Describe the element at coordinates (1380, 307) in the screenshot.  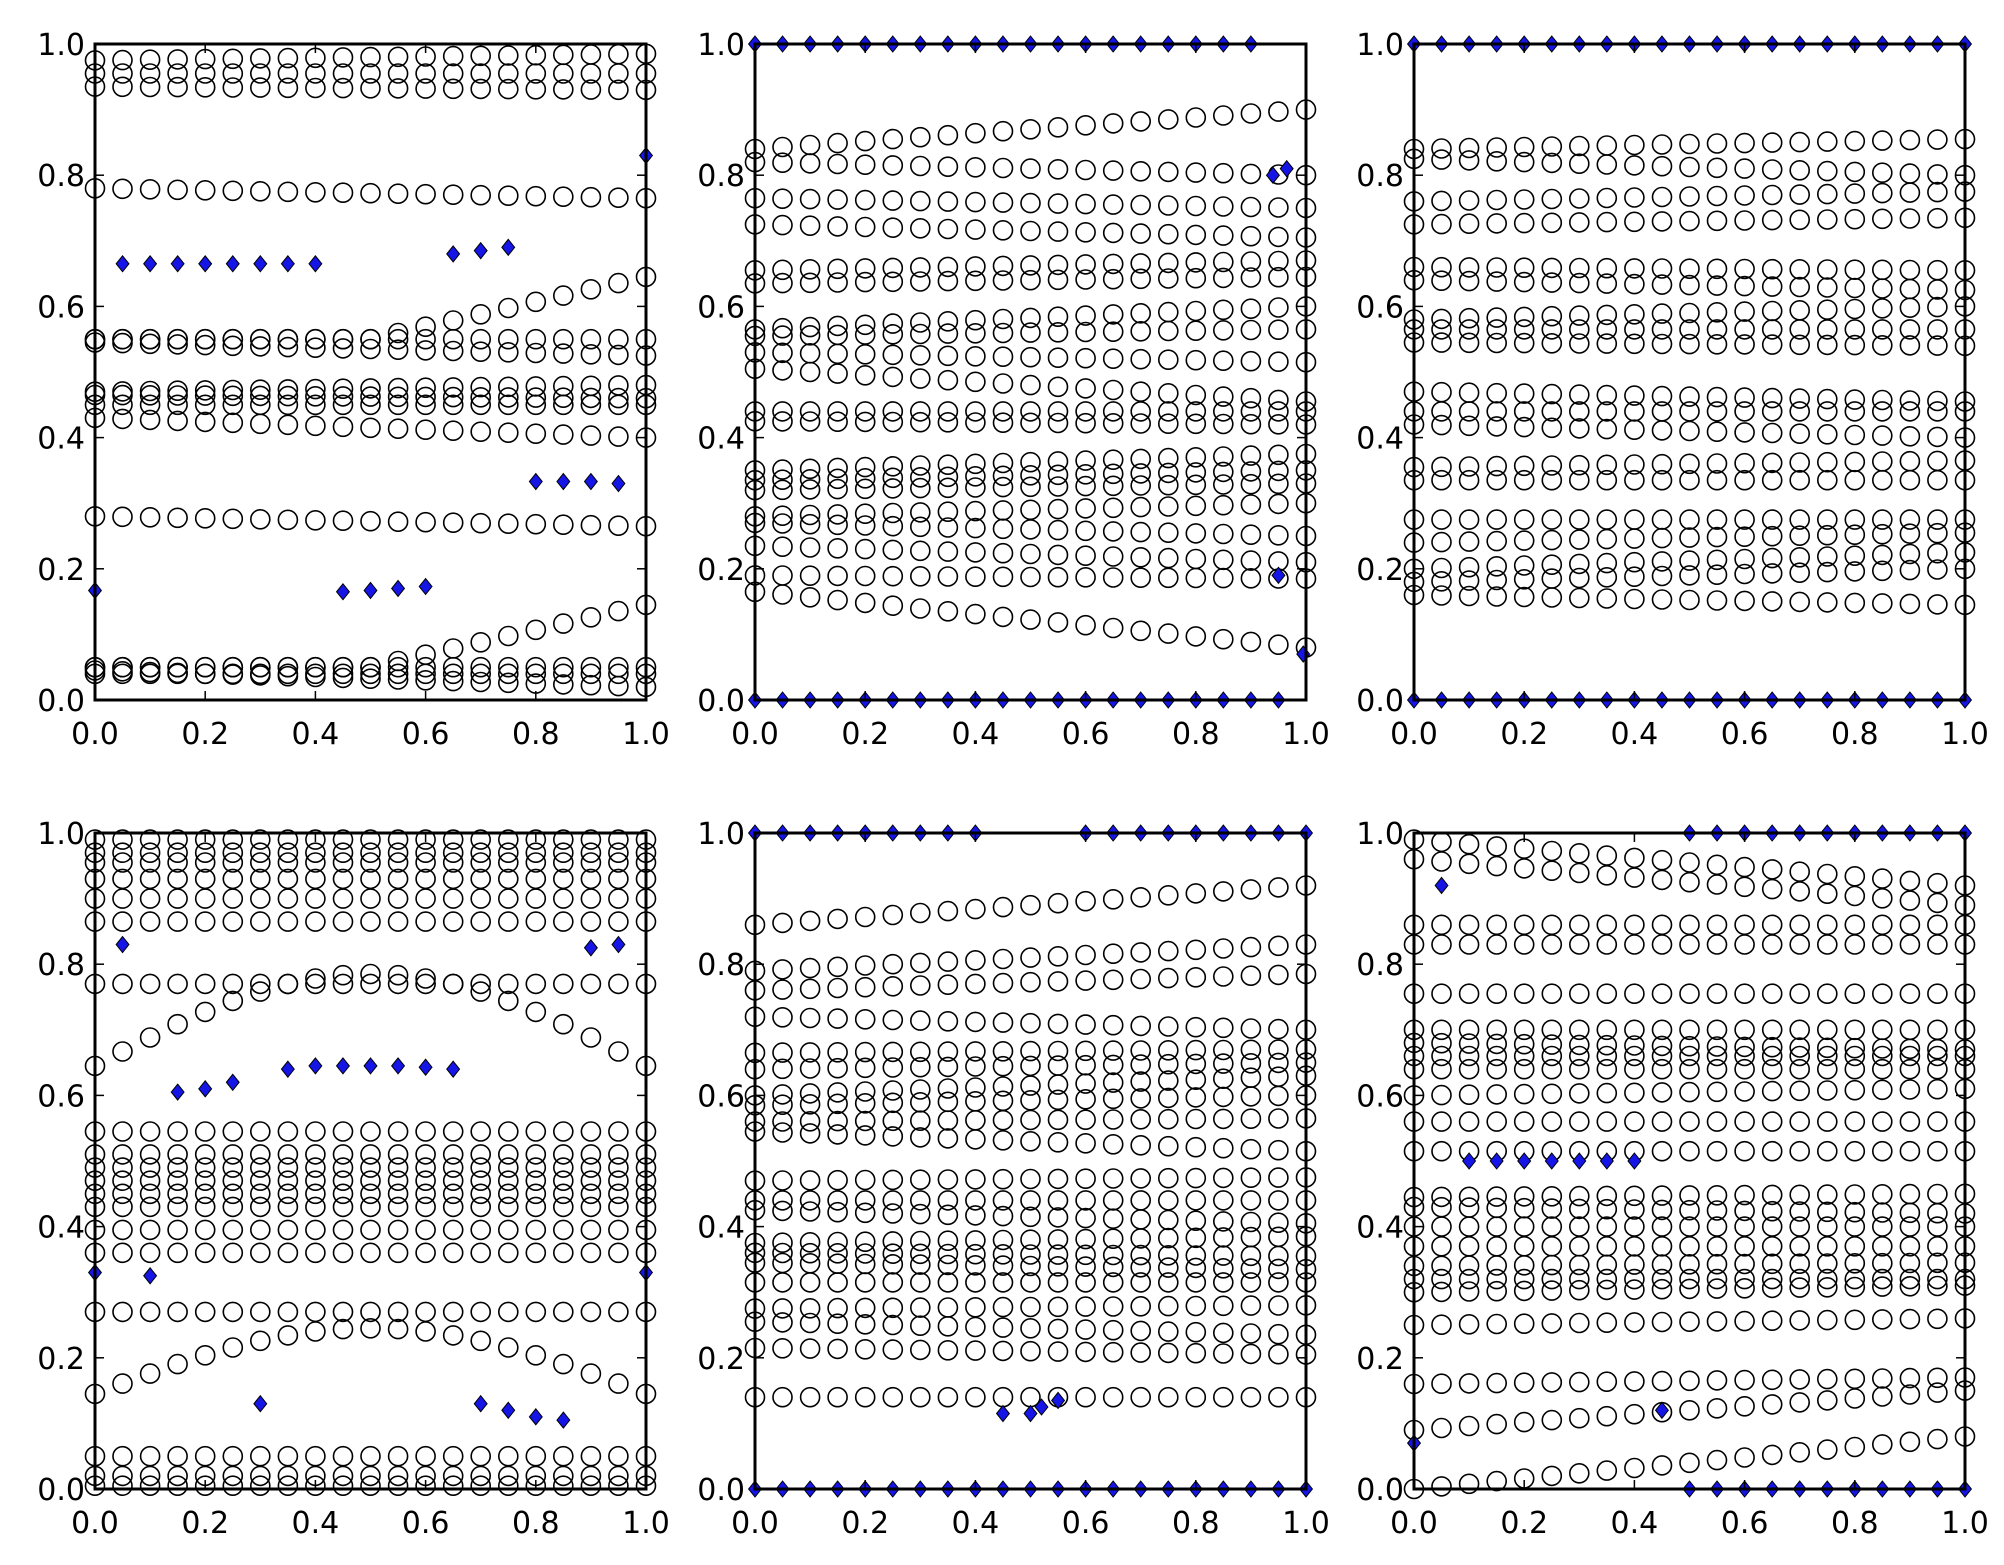
I see `y-tick-label: 0.6` at that location.